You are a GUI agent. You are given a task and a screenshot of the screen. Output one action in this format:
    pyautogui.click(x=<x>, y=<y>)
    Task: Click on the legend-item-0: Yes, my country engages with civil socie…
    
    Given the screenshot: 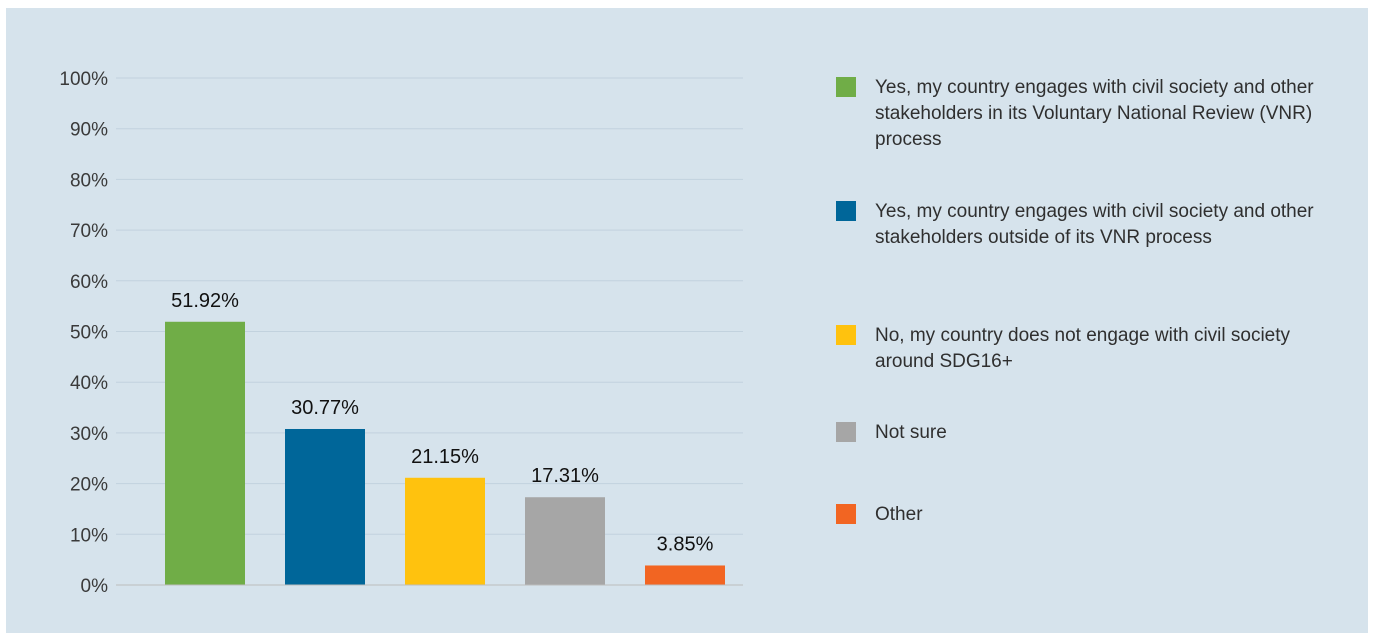 What is the action you would take?
    pyautogui.click(x=1096, y=114)
    